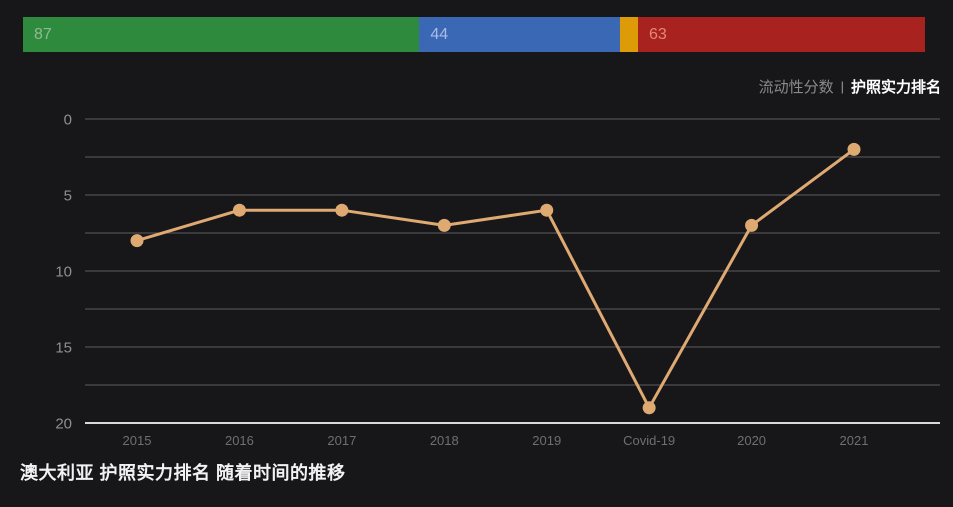 The height and width of the screenshot is (507, 953). What do you see at coordinates (519, 34) in the screenshot?
I see `visa-on-arrival-segment: 44` at bounding box center [519, 34].